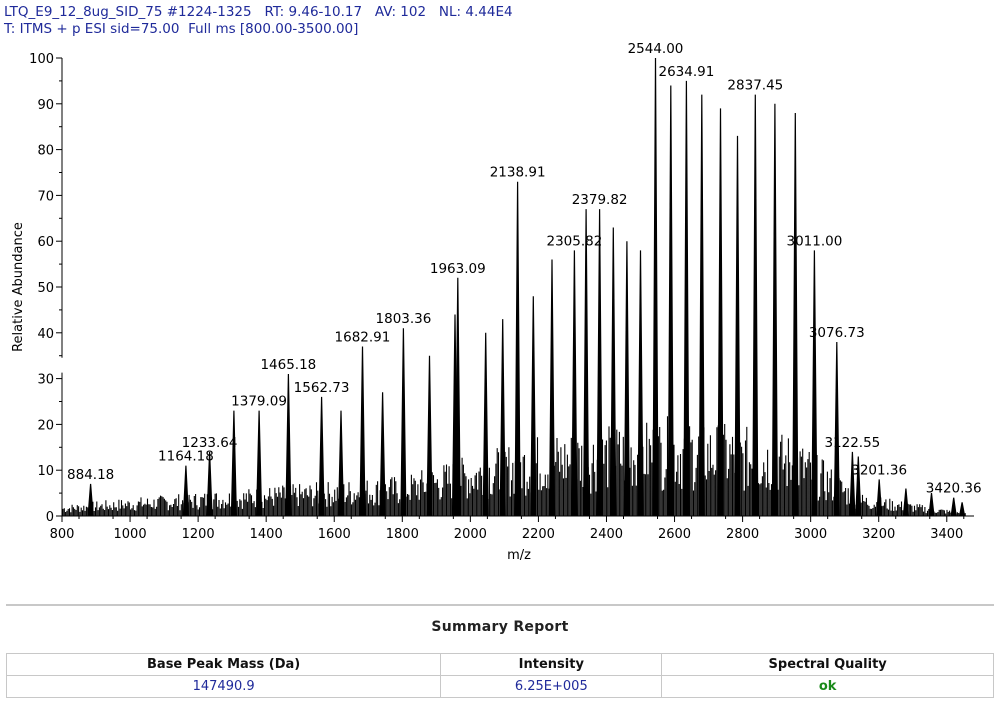 The width and height of the screenshot is (1000, 705). Describe the element at coordinates (45, 196) in the screenshot. I see `y-tick-label: 70` at that location.